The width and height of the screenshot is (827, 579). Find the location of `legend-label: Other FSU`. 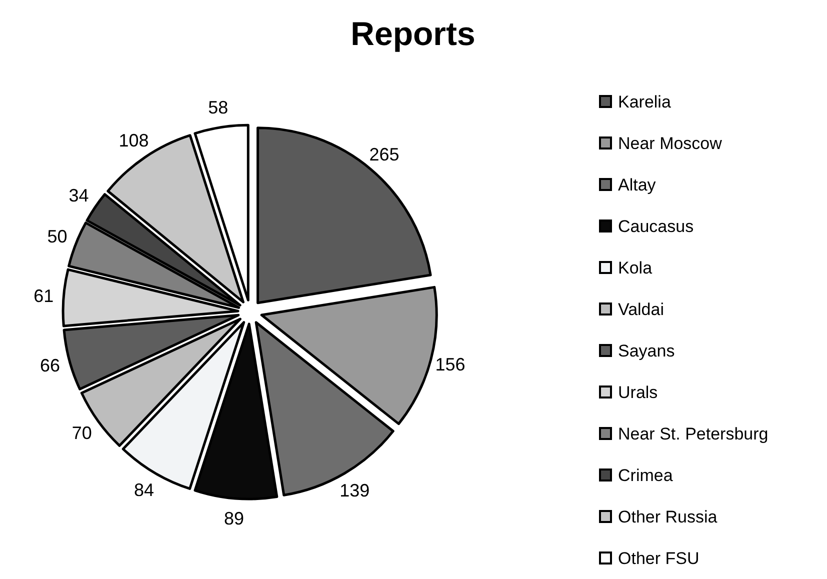

legend-label: Other FSU is located at coordinates (659, 558).